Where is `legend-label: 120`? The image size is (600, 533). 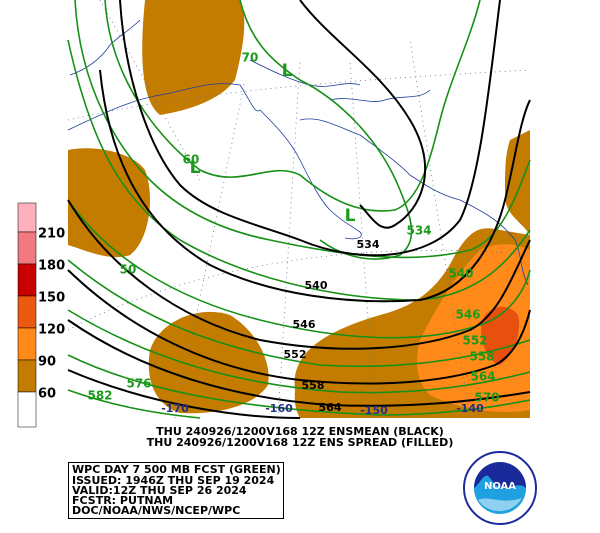
legend-label: 120 is located at coordinates (51, 330).